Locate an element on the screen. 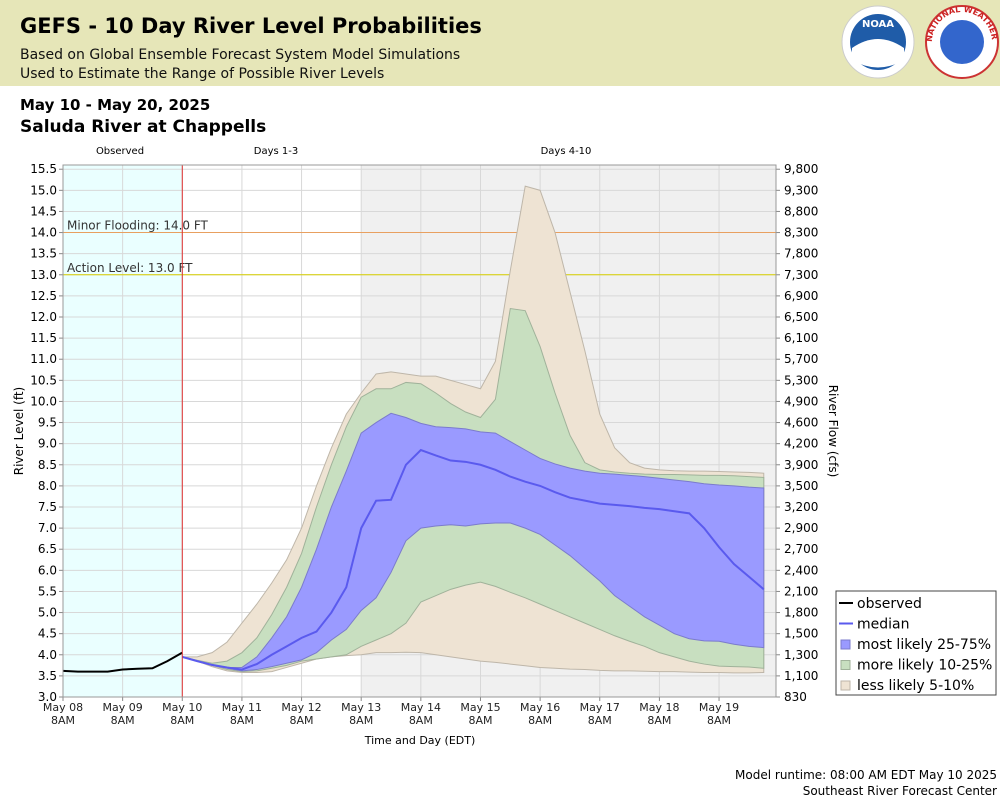 Image resolution: width=1000 pixels, height=800 pixels. legend-label: median is located at coordinates (883, 625).